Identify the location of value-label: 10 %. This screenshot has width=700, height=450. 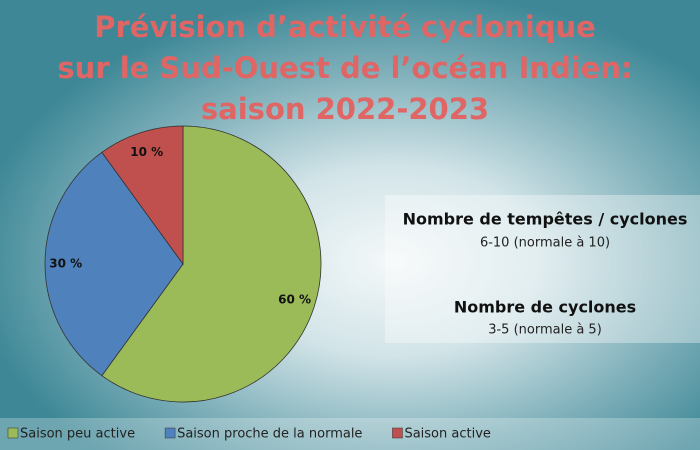
(146, 152).